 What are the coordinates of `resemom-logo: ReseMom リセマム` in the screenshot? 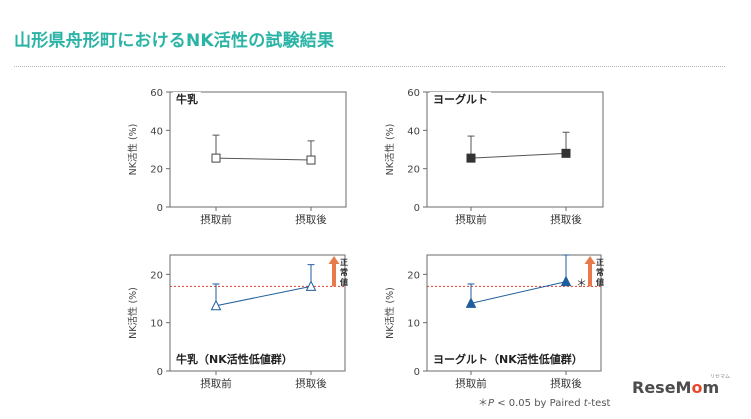 It's located at (681, 385).